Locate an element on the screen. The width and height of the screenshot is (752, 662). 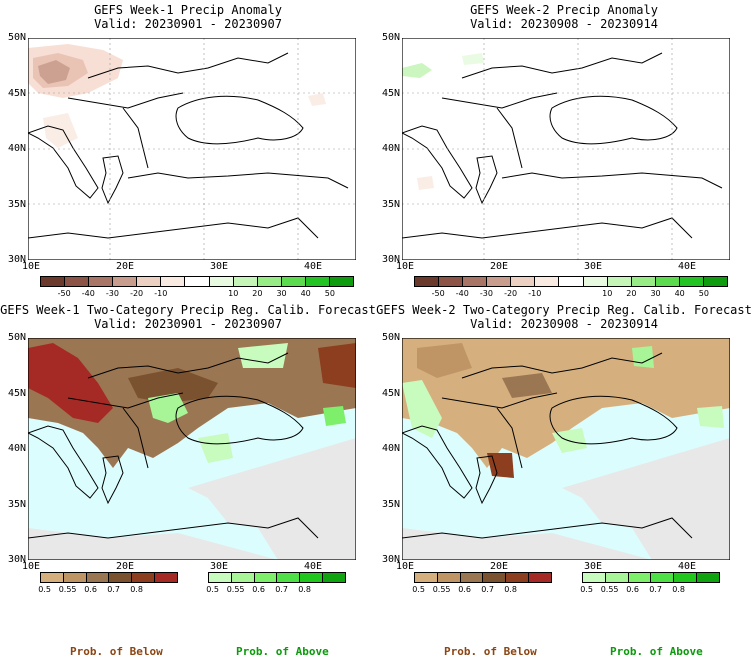
lon-label: 30E is located at coordinates (593, 266).